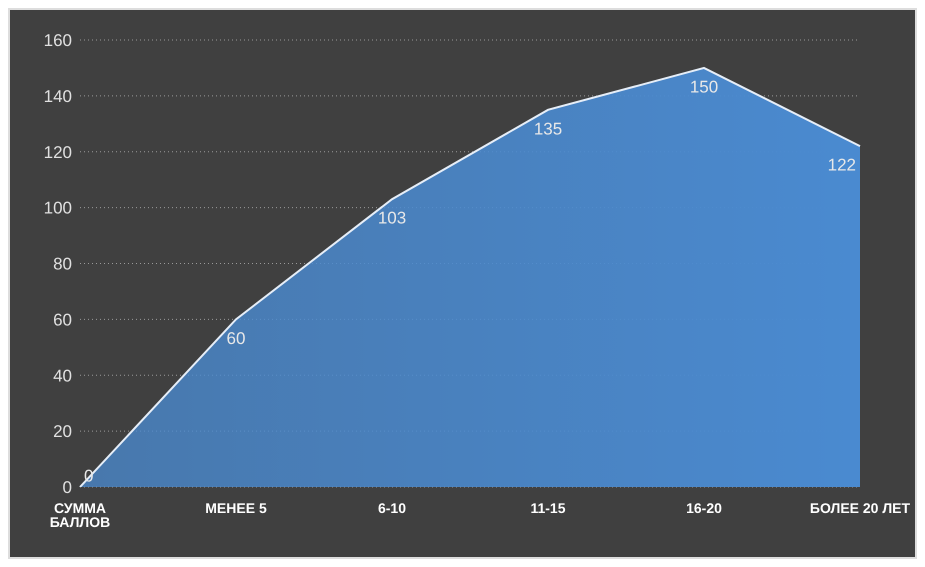 The width and height of the screenshot is (925, 567). What do you see at coordinates (67, 488) in the screenshot?
I see `y-tick-label: 0` at bounding box center [67, 488].